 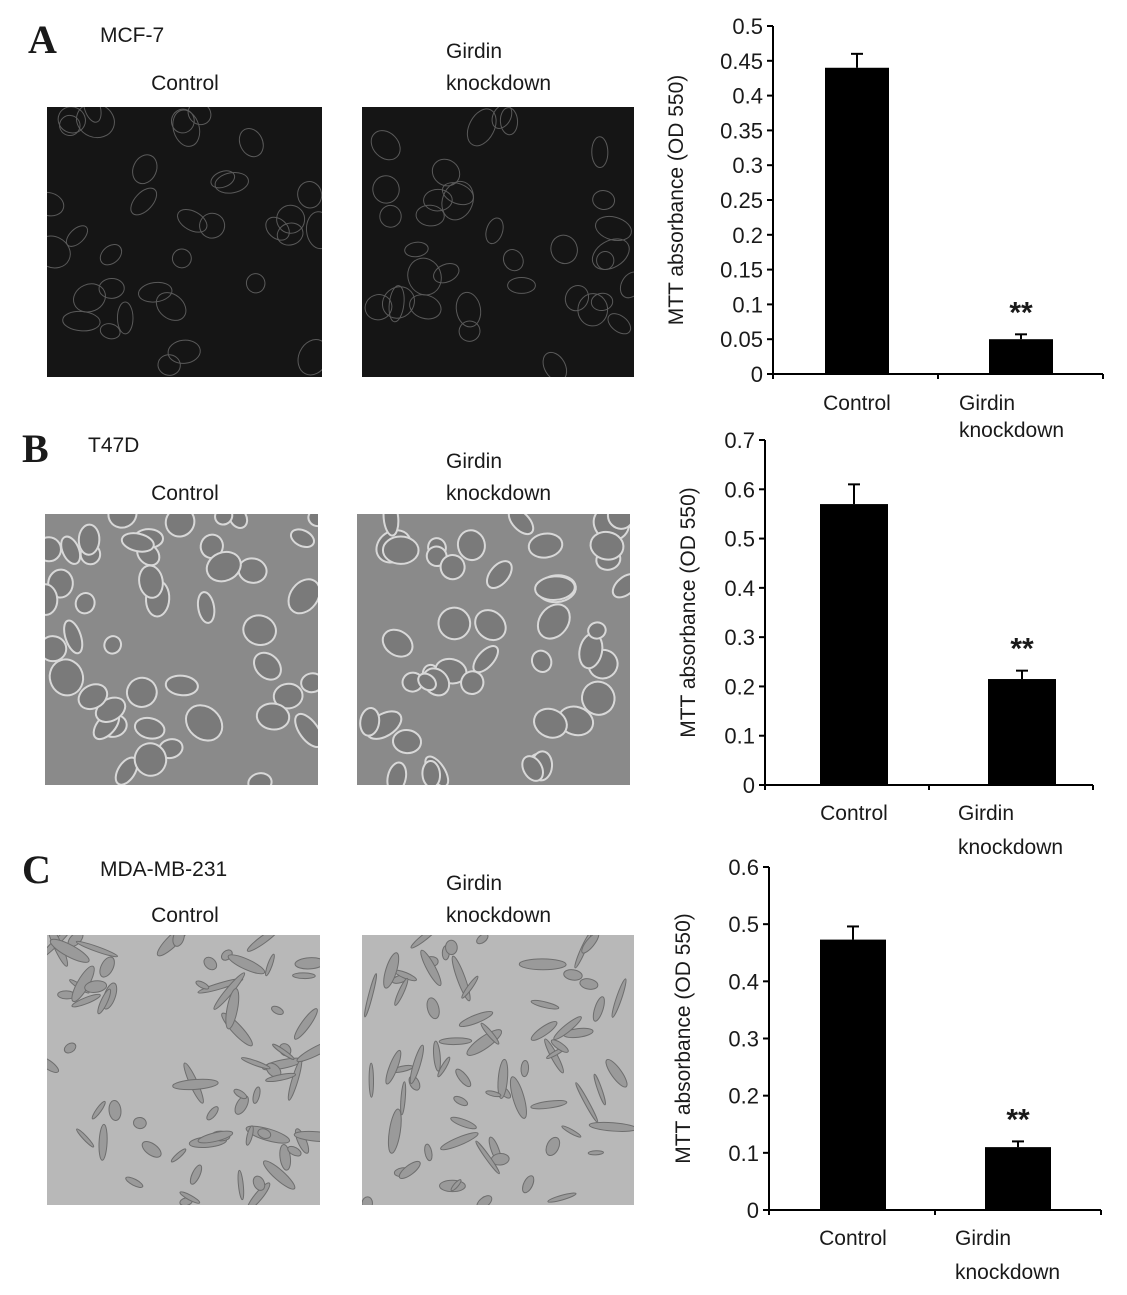 What do you see at coordinates (185, 493) in the screenshot?
I see `image-label-control-b: Control` at bounding box center [185, 493].